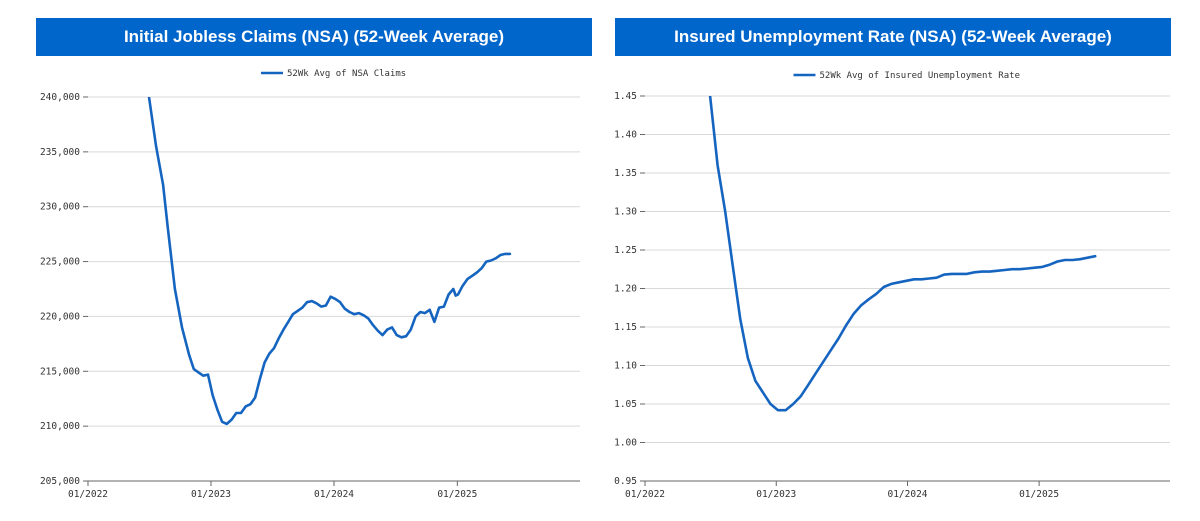 The image size is (1200, 521). What do you see at coordinates (625, 289) in the screenshot?
I see `y-tick-label: 1.20` at bounding box center [625, 289].